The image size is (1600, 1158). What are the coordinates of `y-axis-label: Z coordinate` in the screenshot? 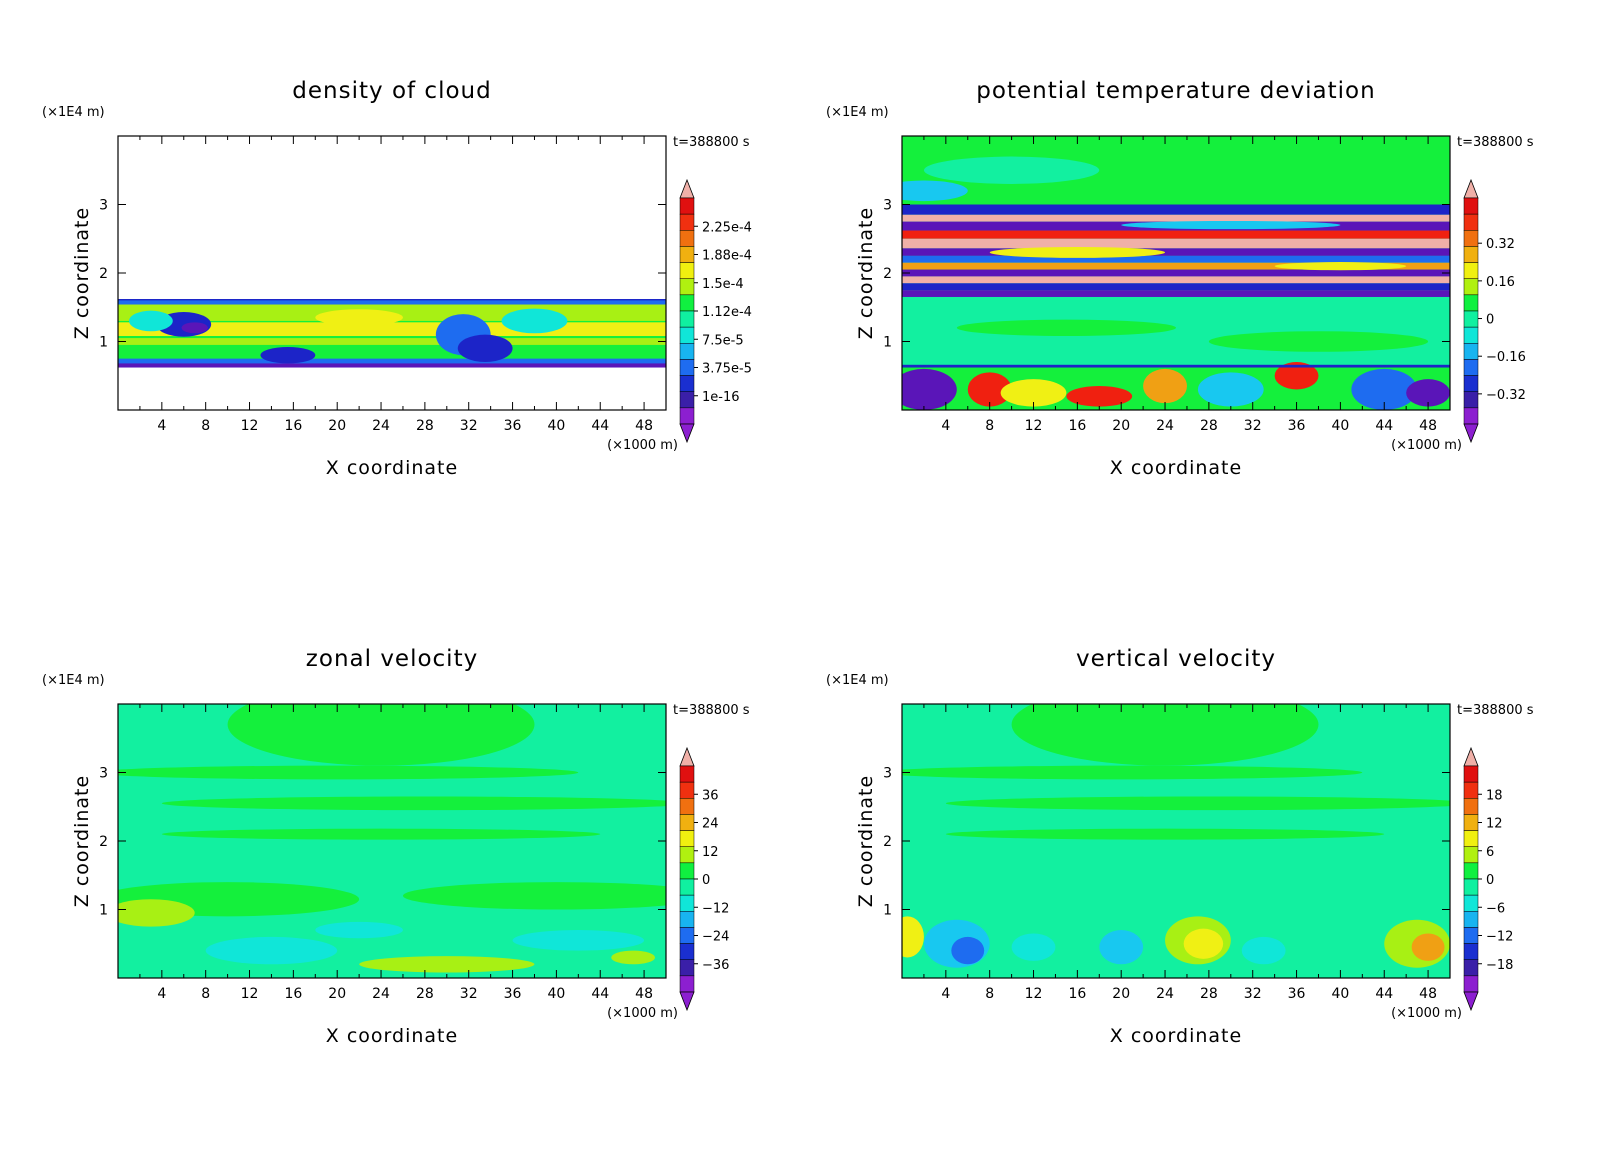 It's located at (866, 273).